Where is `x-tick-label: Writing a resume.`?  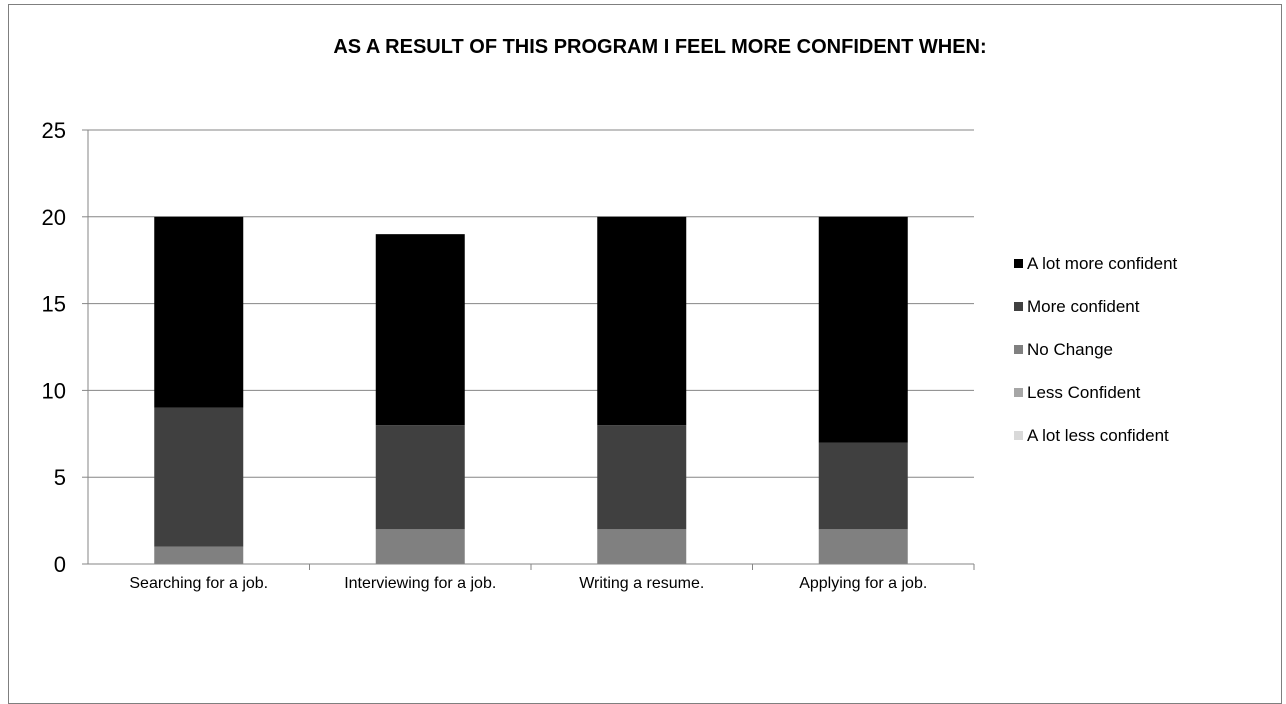
x-tick-label: Writing a resume. is located at coordinates (641, 583).